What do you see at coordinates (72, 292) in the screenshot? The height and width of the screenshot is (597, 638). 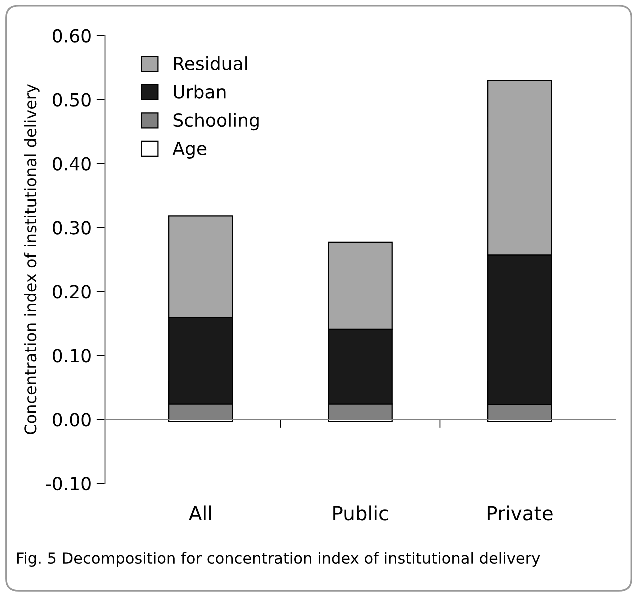 I see `y-tick-label: 0.20` at bounding box center [72, 292].